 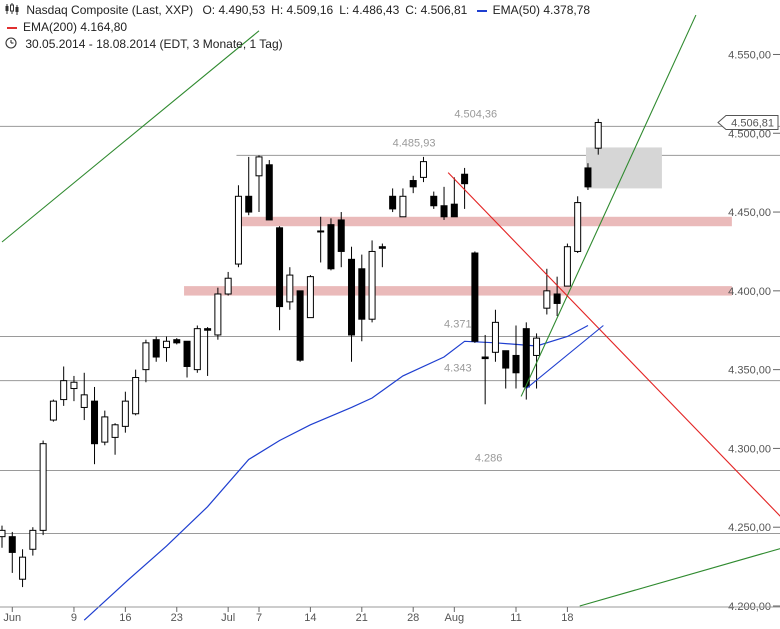 What do you see at coordinates (749, 55) in the screenshot?
I see `y-tick-label-7: 4.550,00` at bounding box center [749, 55].